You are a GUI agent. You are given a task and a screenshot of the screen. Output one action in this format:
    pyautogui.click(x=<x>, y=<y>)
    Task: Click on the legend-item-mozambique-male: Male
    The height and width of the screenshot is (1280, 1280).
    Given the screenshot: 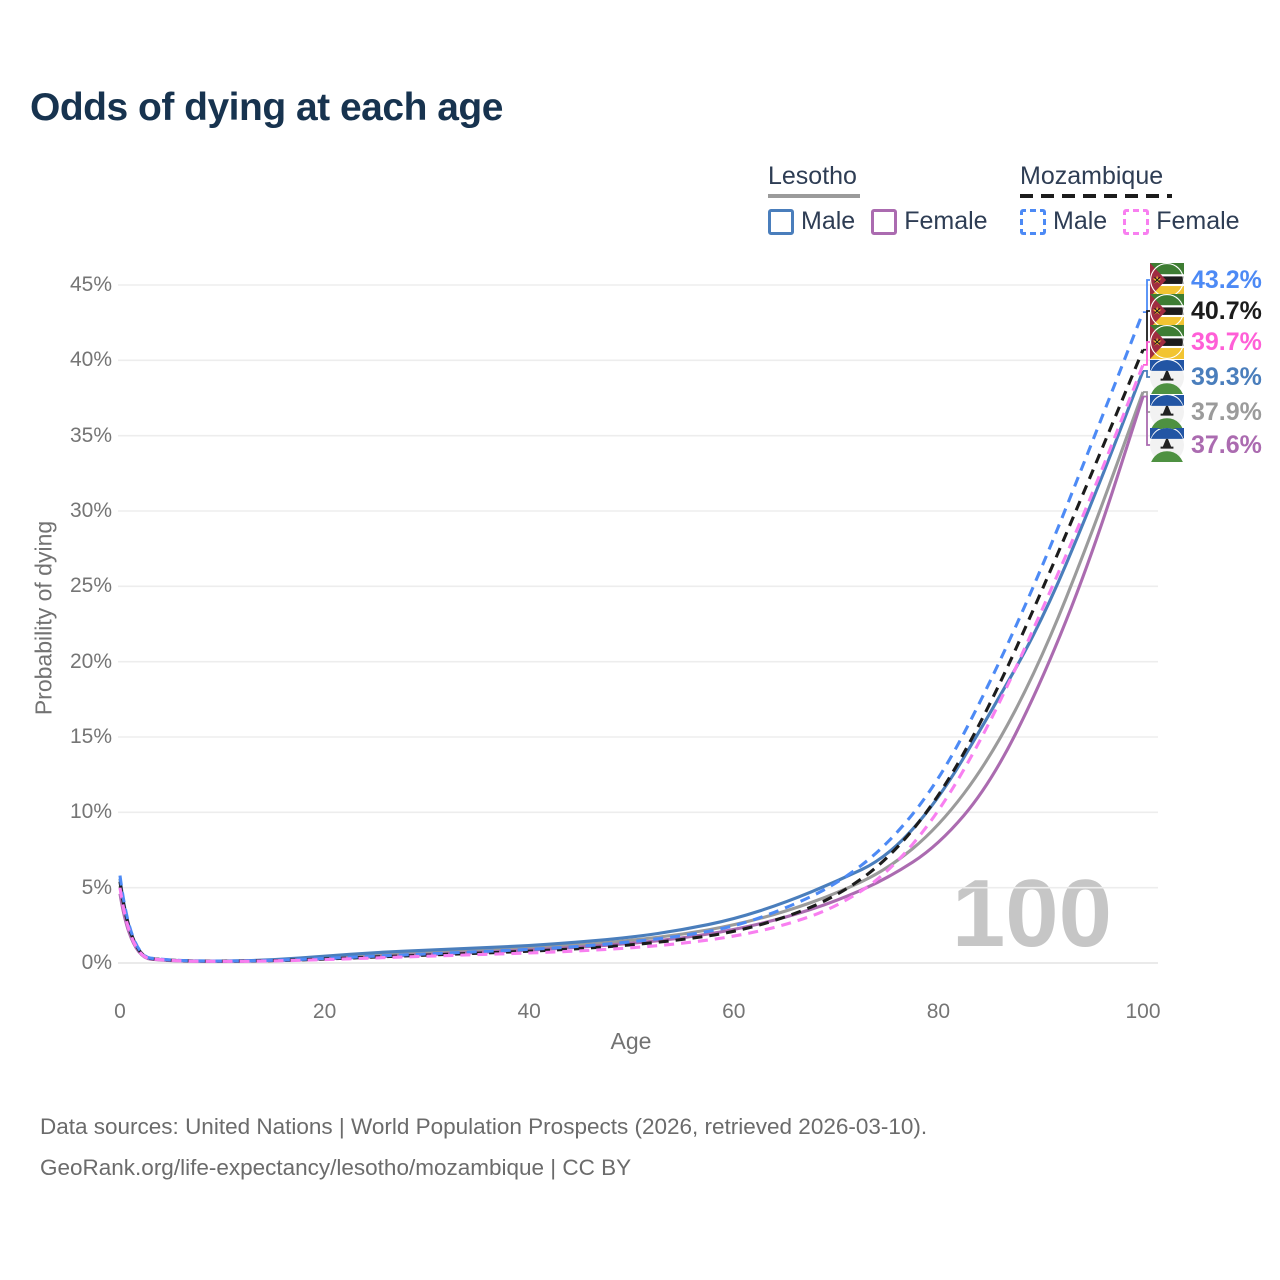 What is the action you would take?
    pyautogui.click(x=1063, y=221)
    